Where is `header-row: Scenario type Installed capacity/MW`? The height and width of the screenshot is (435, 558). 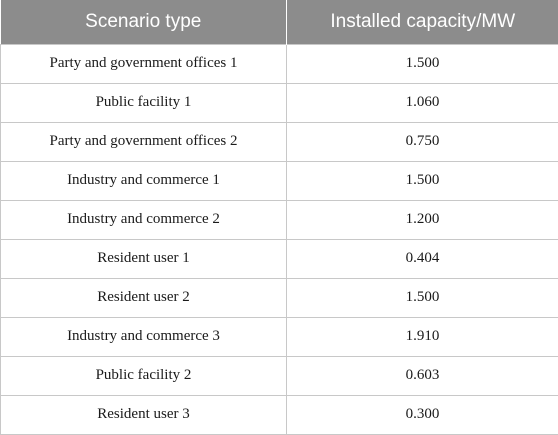
header-row: Scenario type Installed capacity/MW is located at coordinates (279, 22).